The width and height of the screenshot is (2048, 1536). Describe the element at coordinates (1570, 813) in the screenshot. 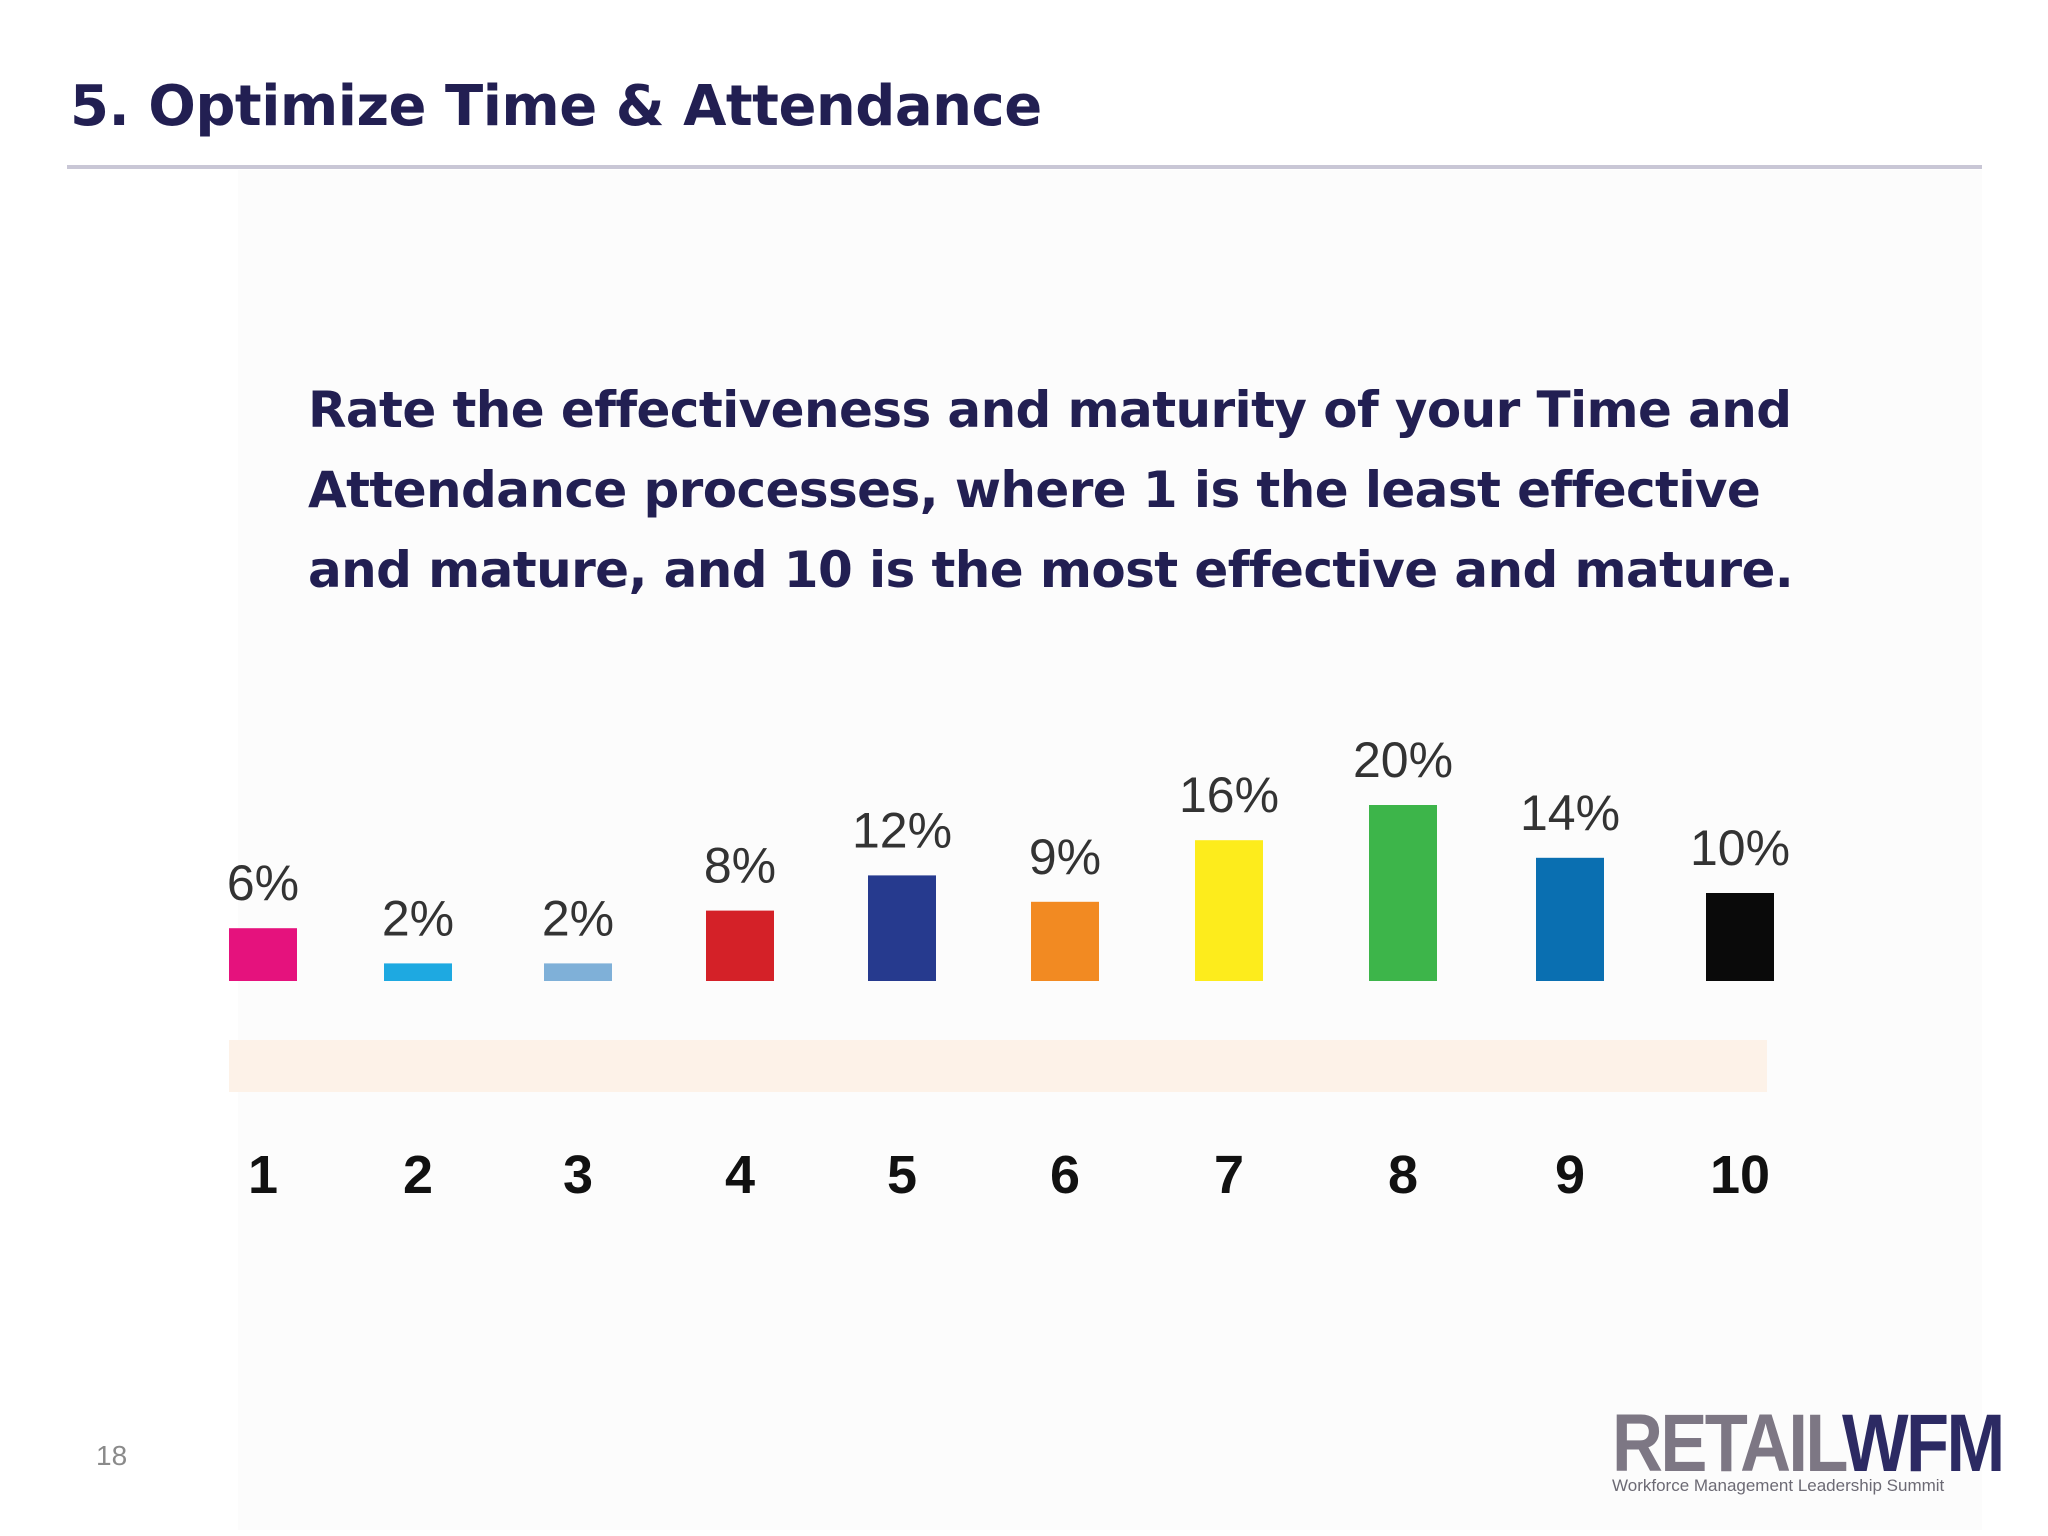

I see `value-label: 14%` at that location.